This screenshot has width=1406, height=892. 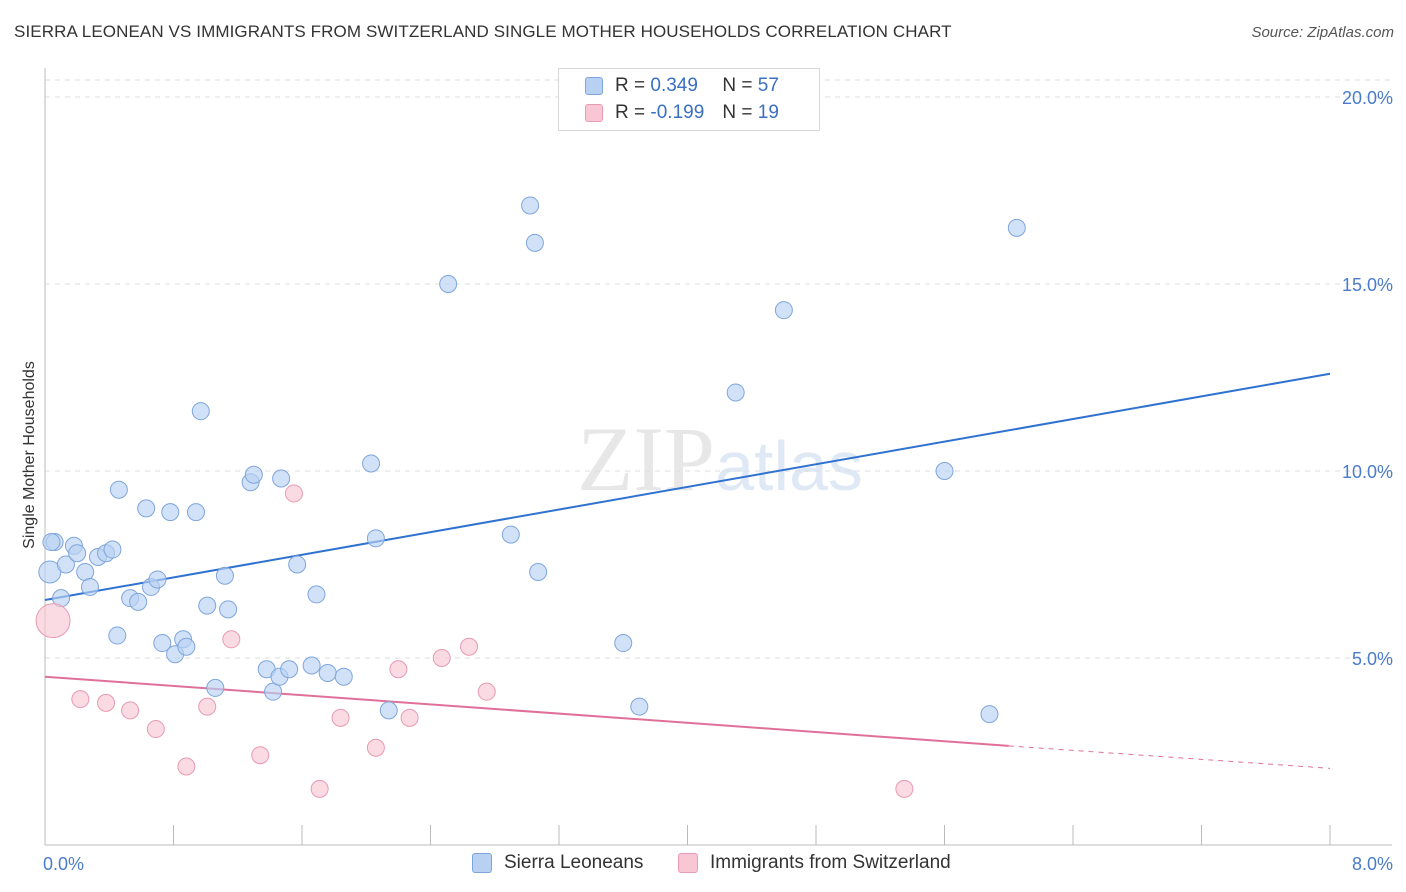 I want to click on legend-row-blue: R = 0.349 N = 57, so click(x=682, y=86).